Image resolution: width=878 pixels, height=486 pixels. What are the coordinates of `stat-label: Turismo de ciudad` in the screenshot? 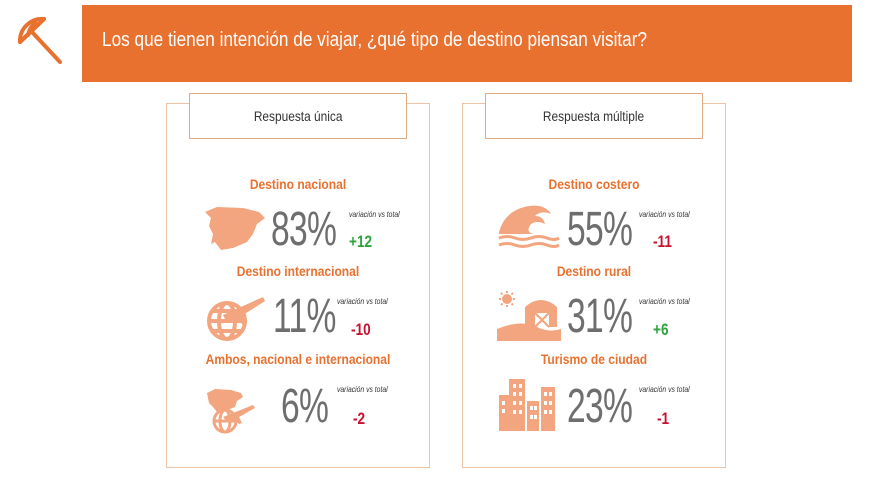 It's located at (594, 359).